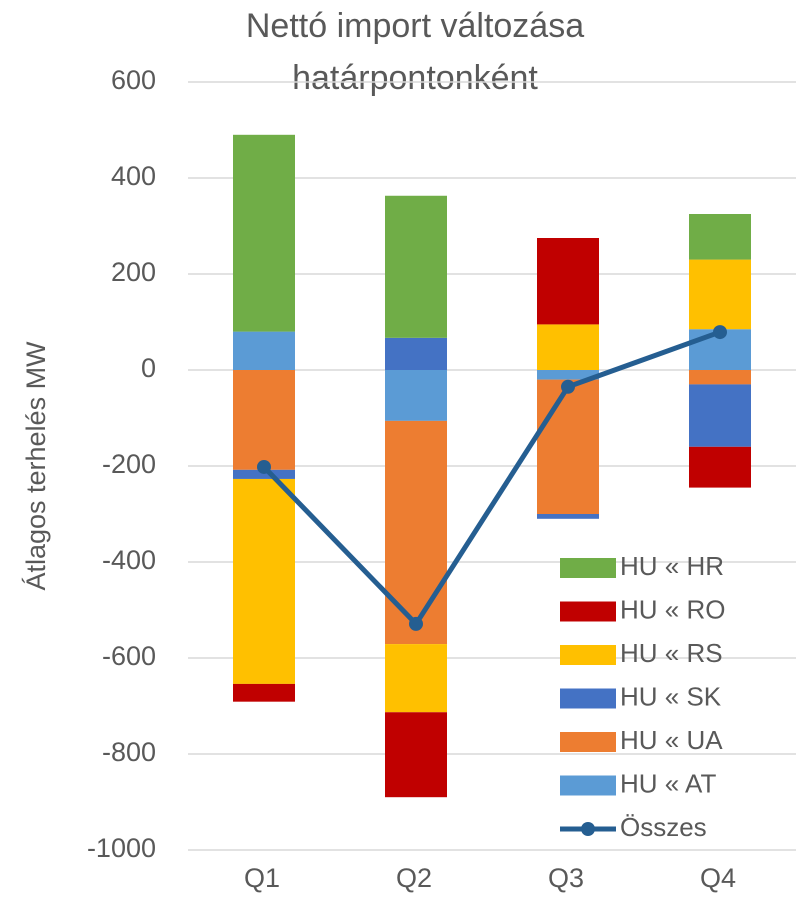  I want to click on x-tick-label: Q1, so click(262, 878).